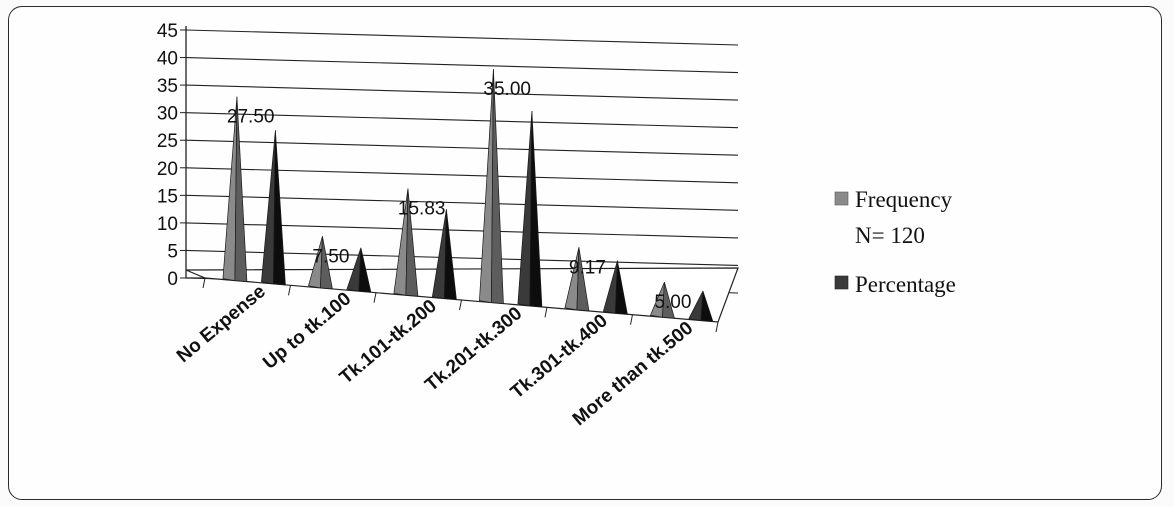 The width and height of the screenshot is (1174, 507). Describe the element at coordinates (167, 169) in the screenshot. I see `y-tick-label: 20` at that location.